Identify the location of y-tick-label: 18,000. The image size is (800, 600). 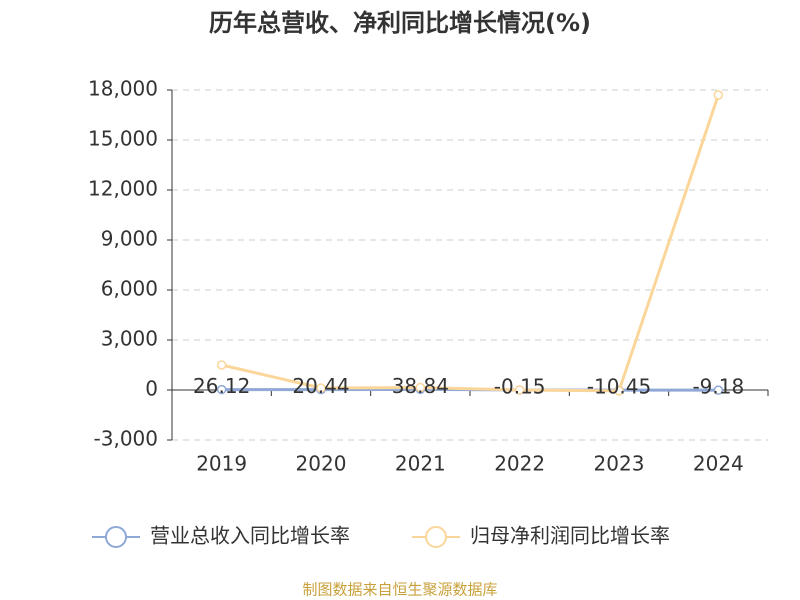
(123, 89).